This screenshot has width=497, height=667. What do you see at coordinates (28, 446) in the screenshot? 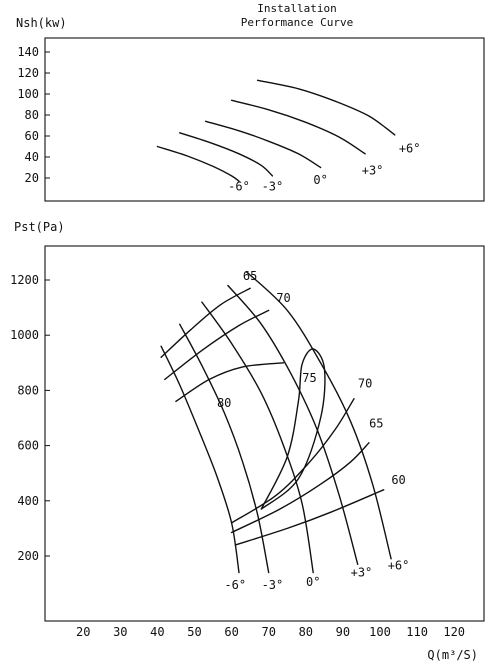
I see `pressure-y-tick-label: 600` at bounding box center [28, 446].